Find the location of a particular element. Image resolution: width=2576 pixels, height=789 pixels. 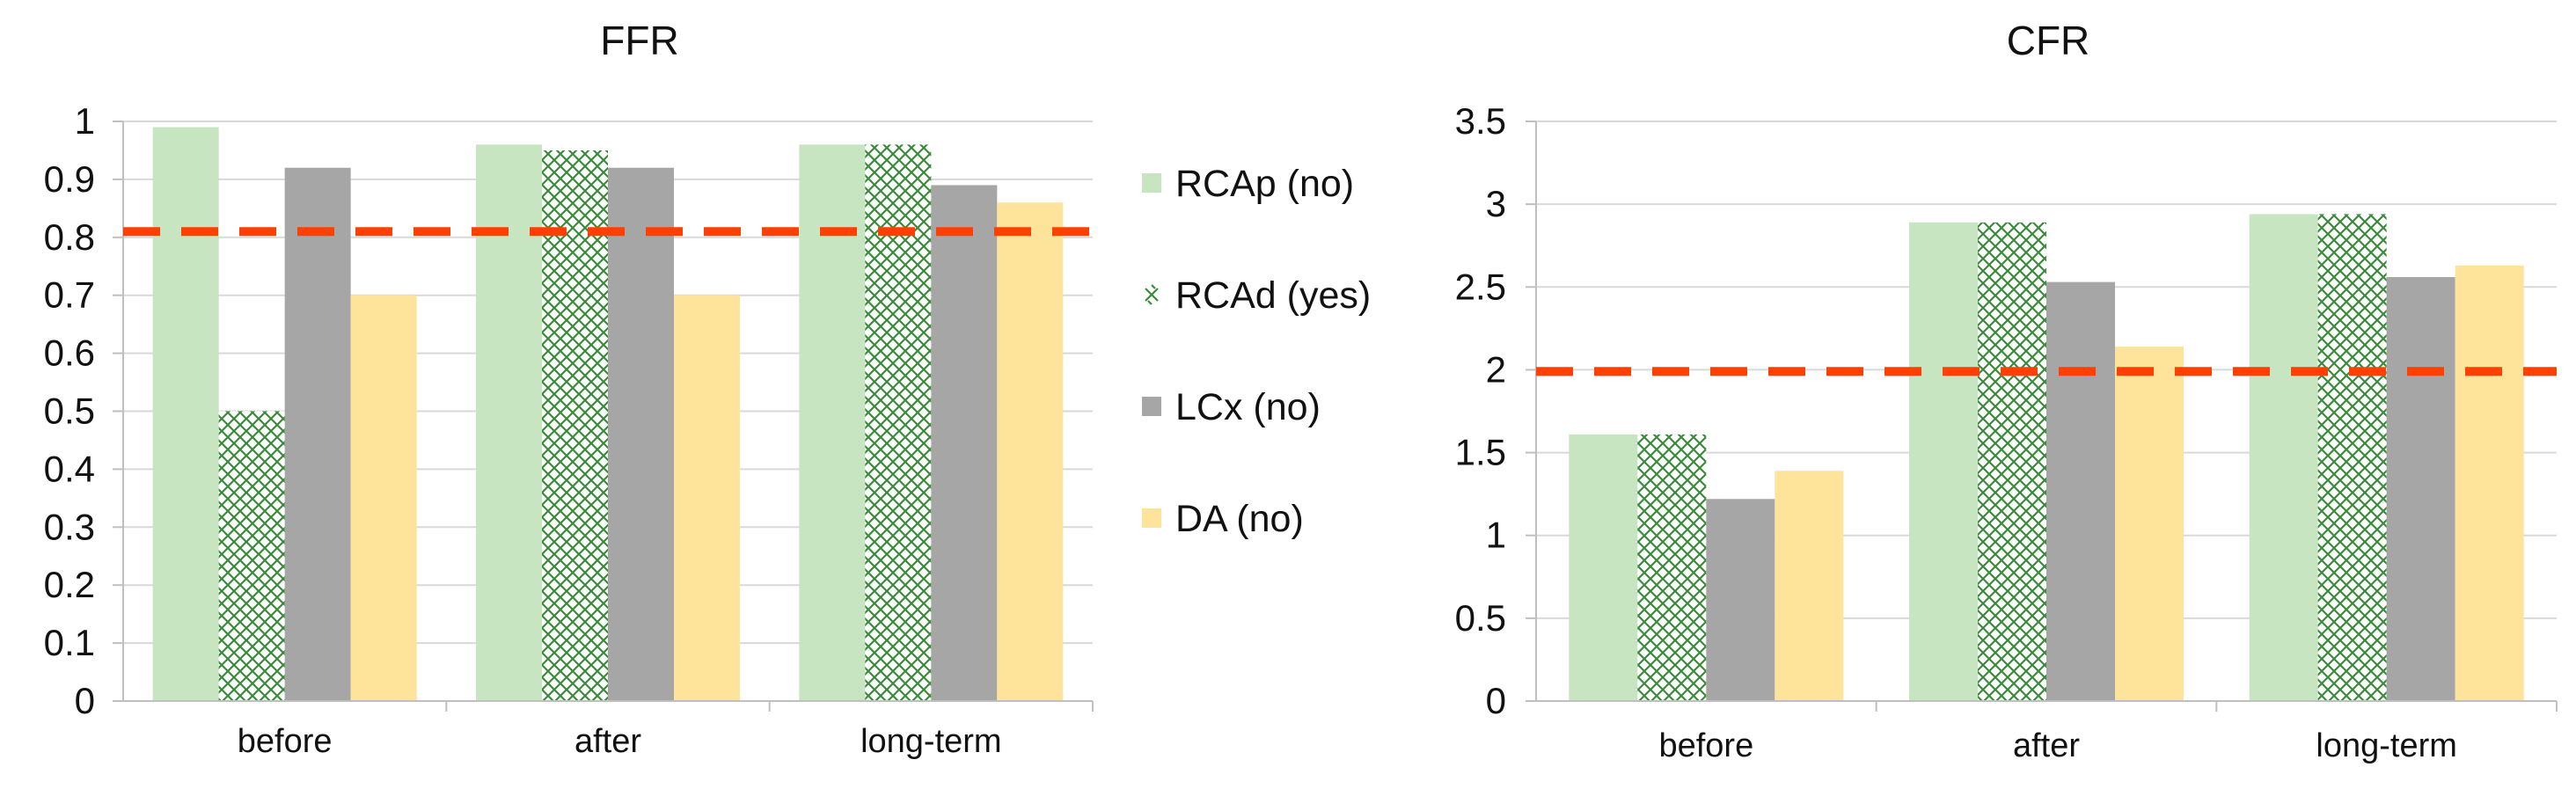

ffr-bar-lcx-before is located at coordinates (317, 435).